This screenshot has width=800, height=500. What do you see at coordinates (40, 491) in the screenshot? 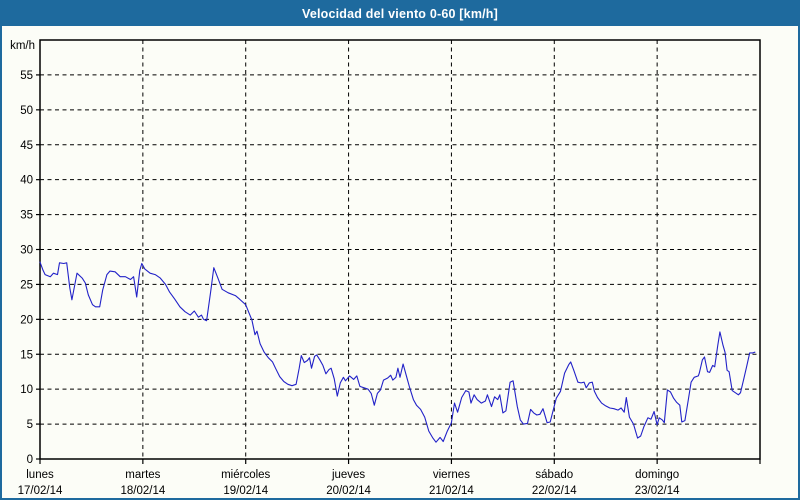
I see `x-date-label: 17/02/14` at bounding box center [40, 491].